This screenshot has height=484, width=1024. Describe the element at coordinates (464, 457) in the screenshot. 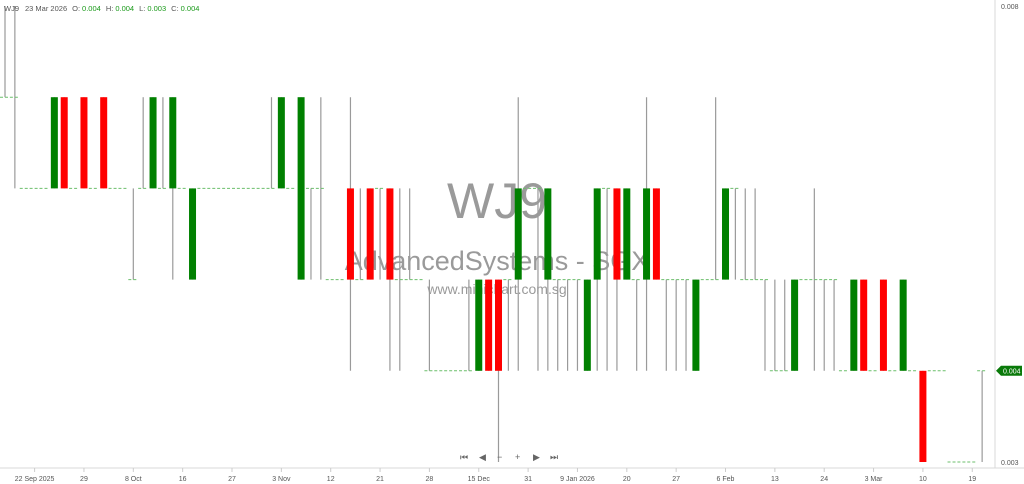

I see `first-page-button: ⏮` at that location.